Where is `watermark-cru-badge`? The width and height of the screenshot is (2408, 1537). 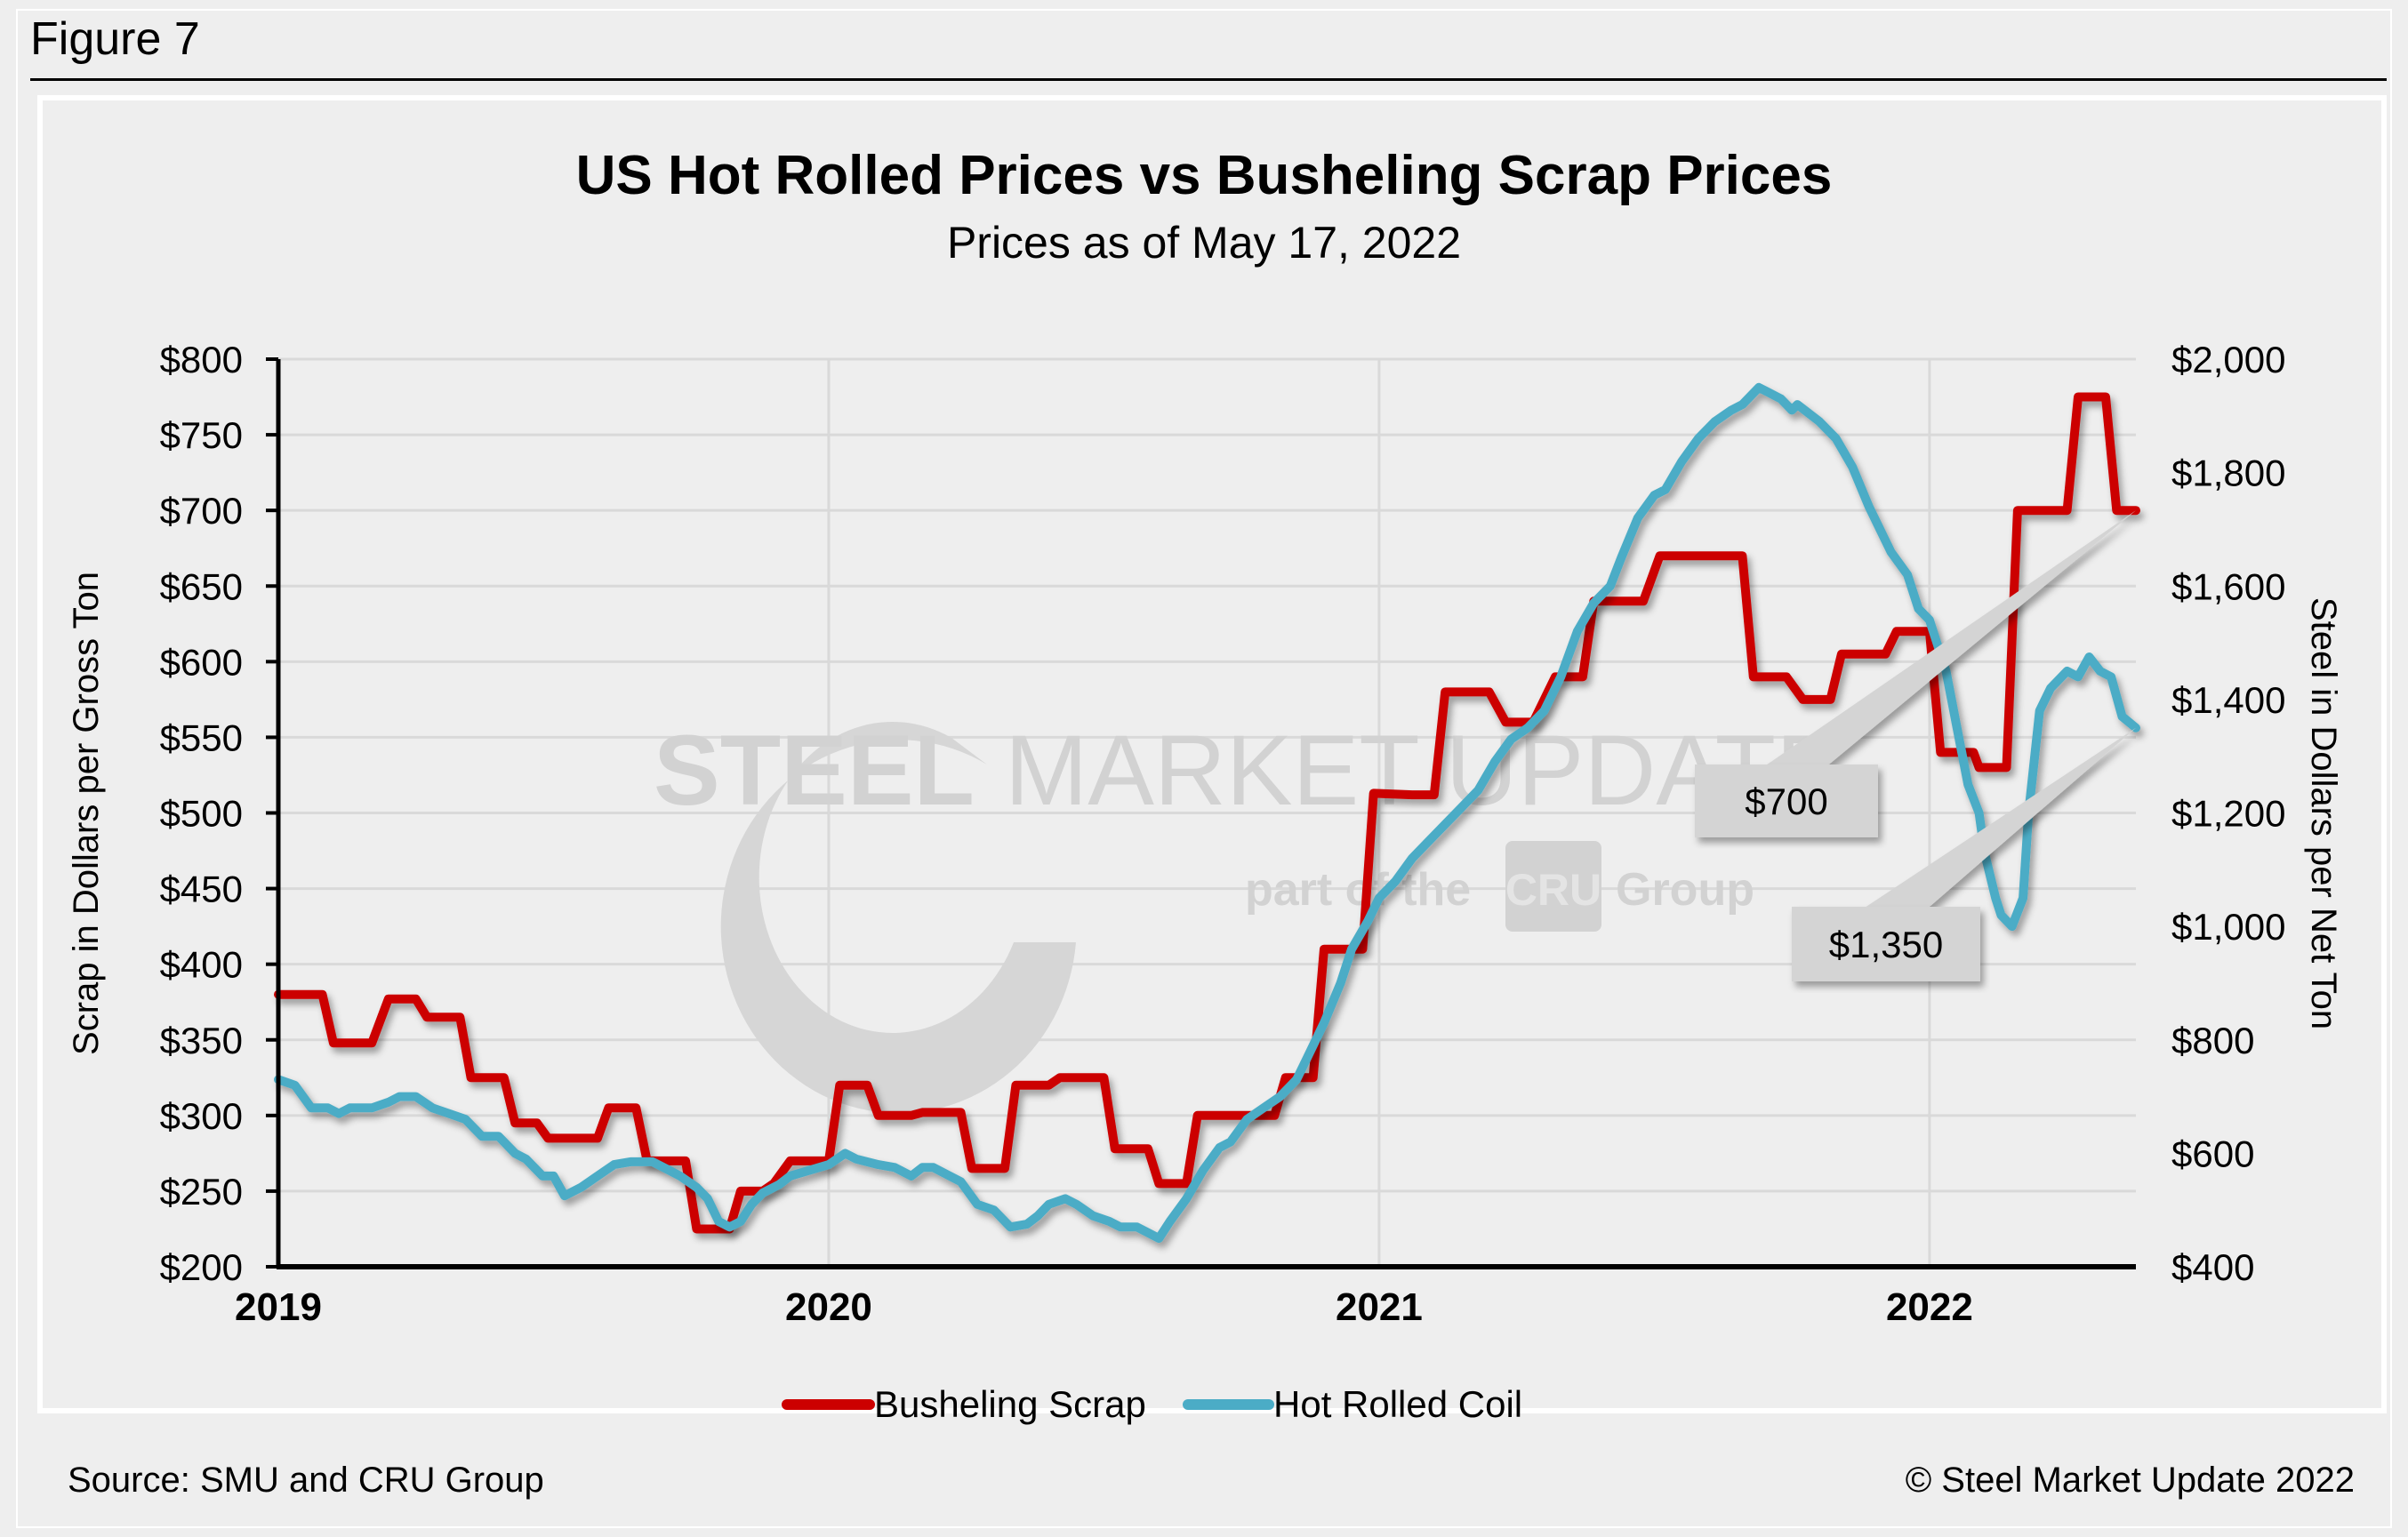 watermark-cru-badge is located at coordinates (1553, 886).